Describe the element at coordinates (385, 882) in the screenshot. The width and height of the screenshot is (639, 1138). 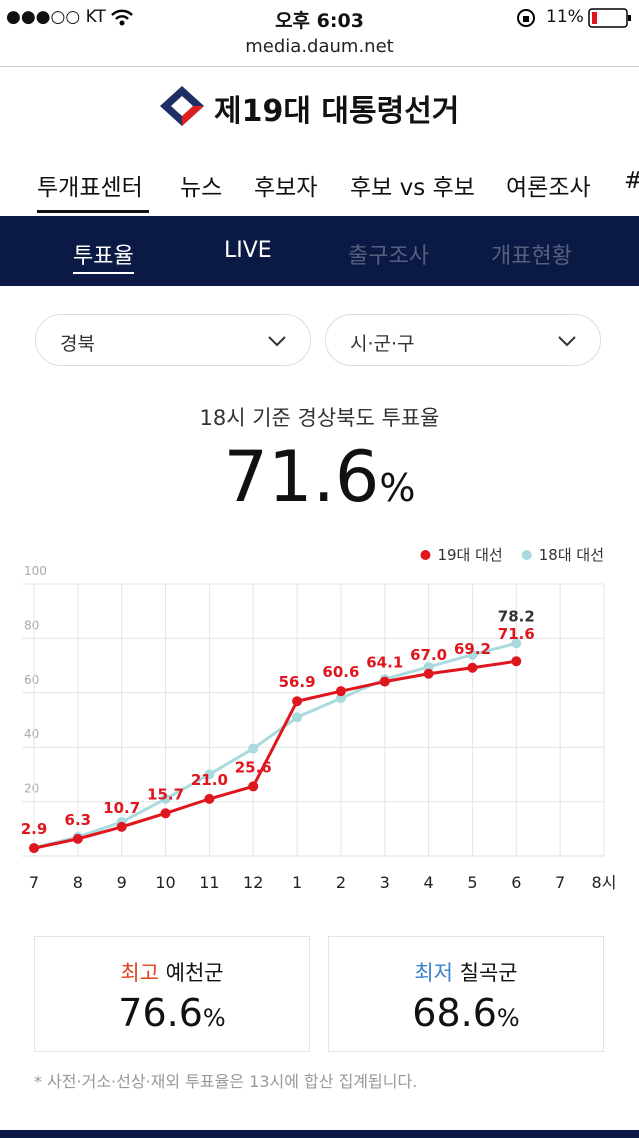
I see `x-tick-label: 3` at that location.